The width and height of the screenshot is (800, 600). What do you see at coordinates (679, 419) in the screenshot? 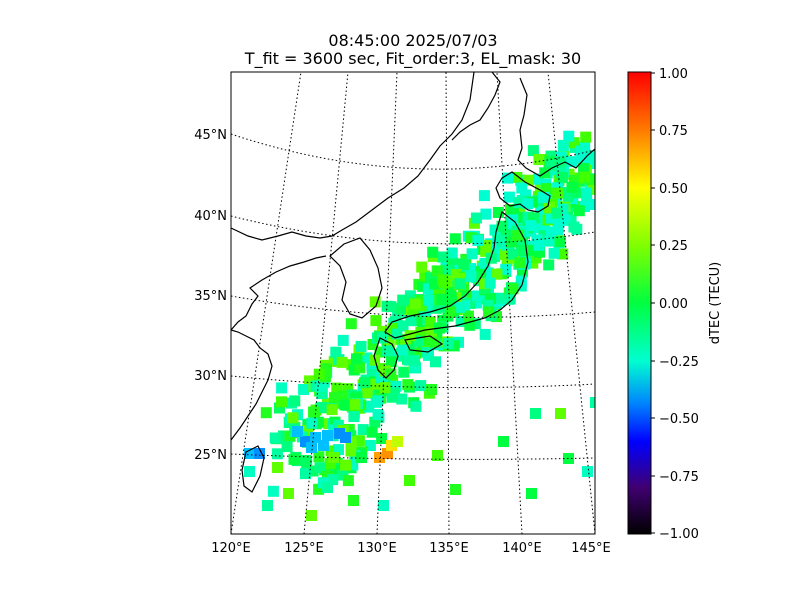
I see `cb-tick-neg0.50: −0.50` at bounding box center [679, 419].